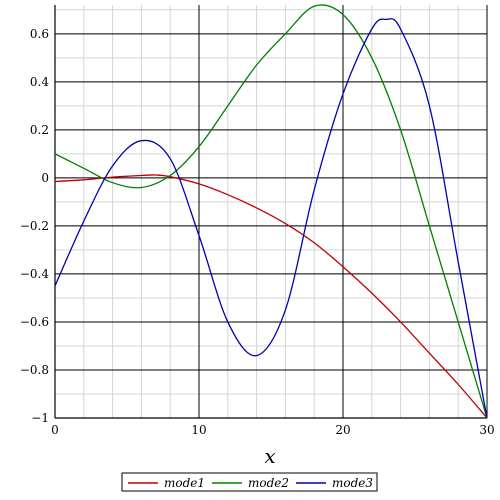 This screenshot has width=500, height=500. What do you see at coordinates (352, 483) in the screenshot?
I see `legend-label-mode3: mode3` at bounding box center [352, 483].